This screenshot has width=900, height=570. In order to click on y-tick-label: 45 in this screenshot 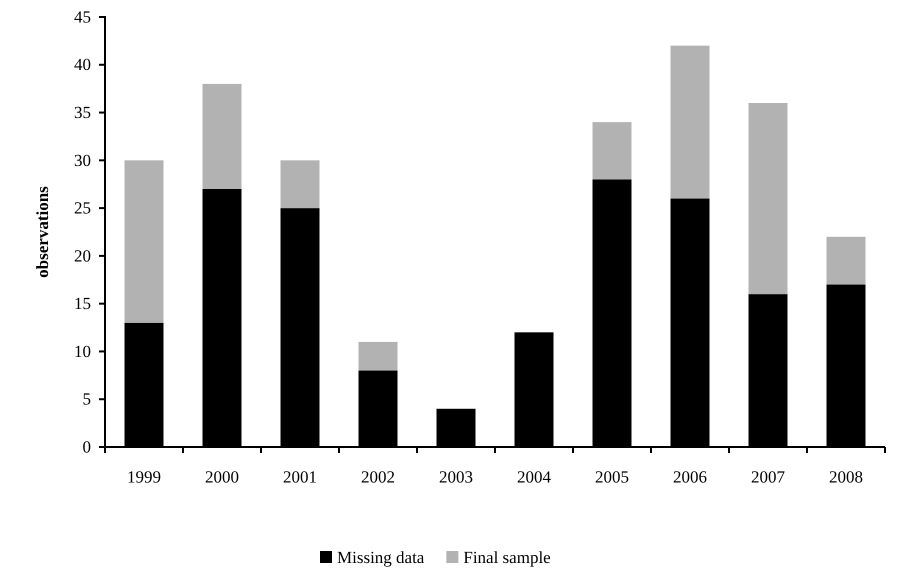, I will do `click(82, 16)`.